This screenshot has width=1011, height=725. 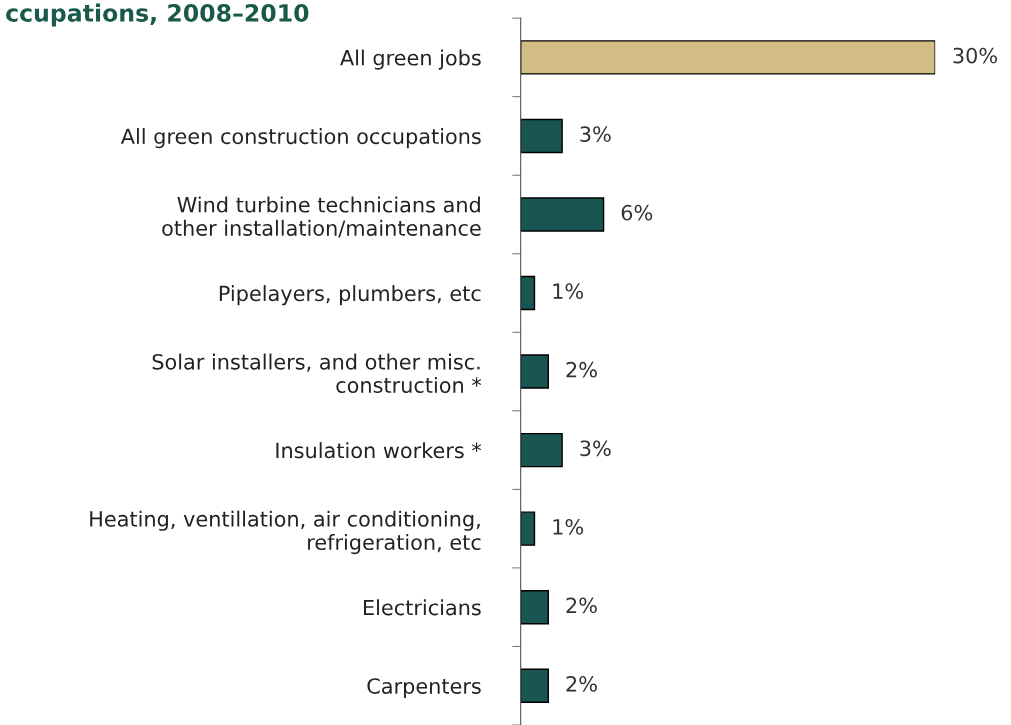 I want to click on y-tick-label: All green construction occupations, so click(x=300, y=138).